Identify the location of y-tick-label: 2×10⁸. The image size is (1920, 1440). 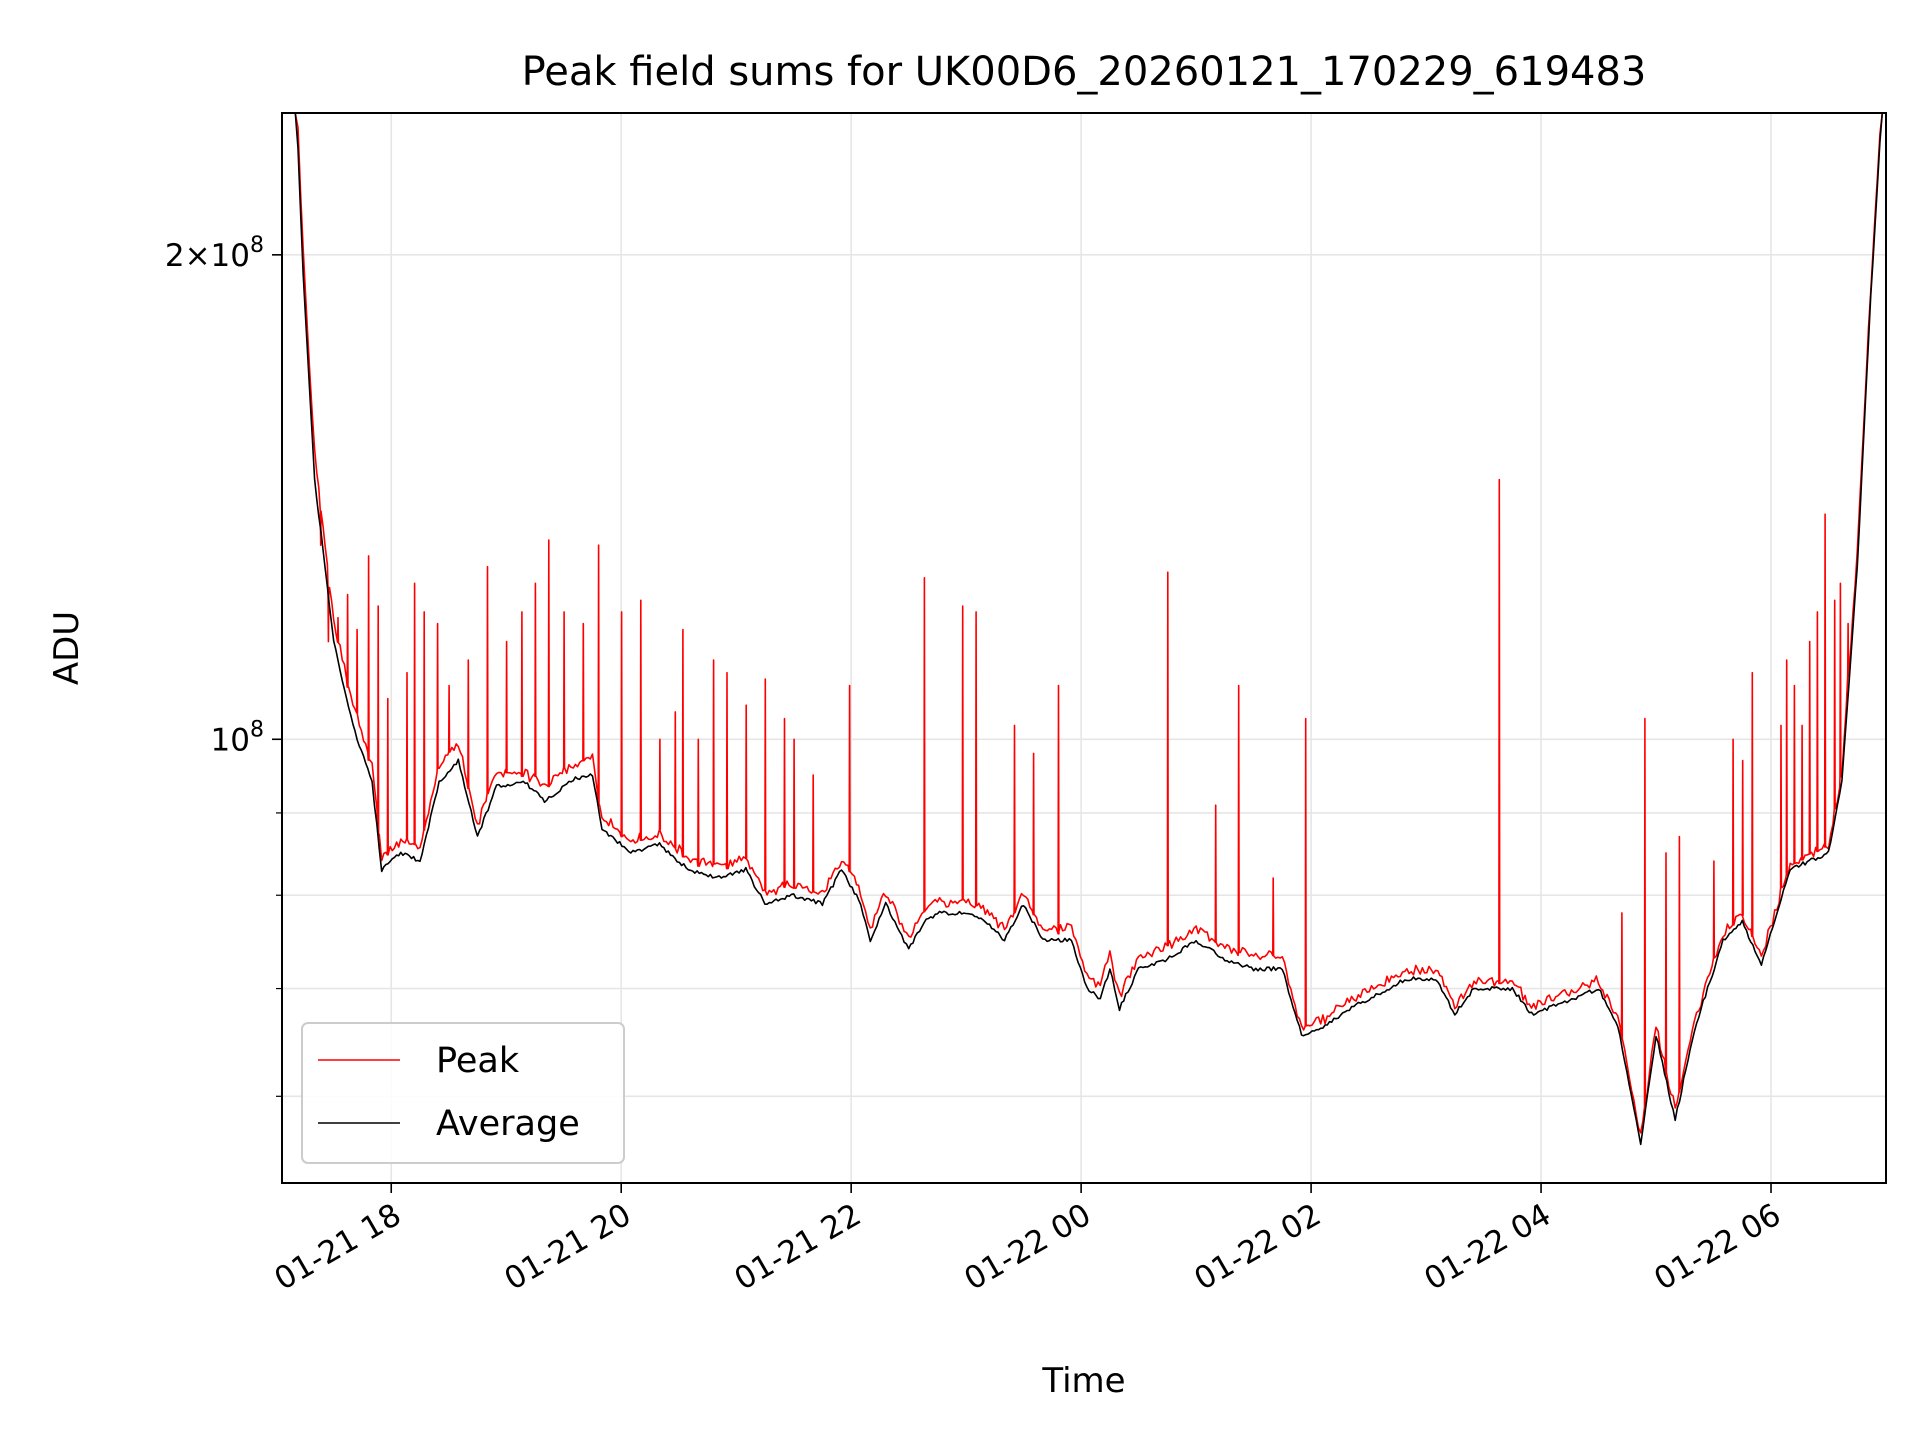
(214, 253).